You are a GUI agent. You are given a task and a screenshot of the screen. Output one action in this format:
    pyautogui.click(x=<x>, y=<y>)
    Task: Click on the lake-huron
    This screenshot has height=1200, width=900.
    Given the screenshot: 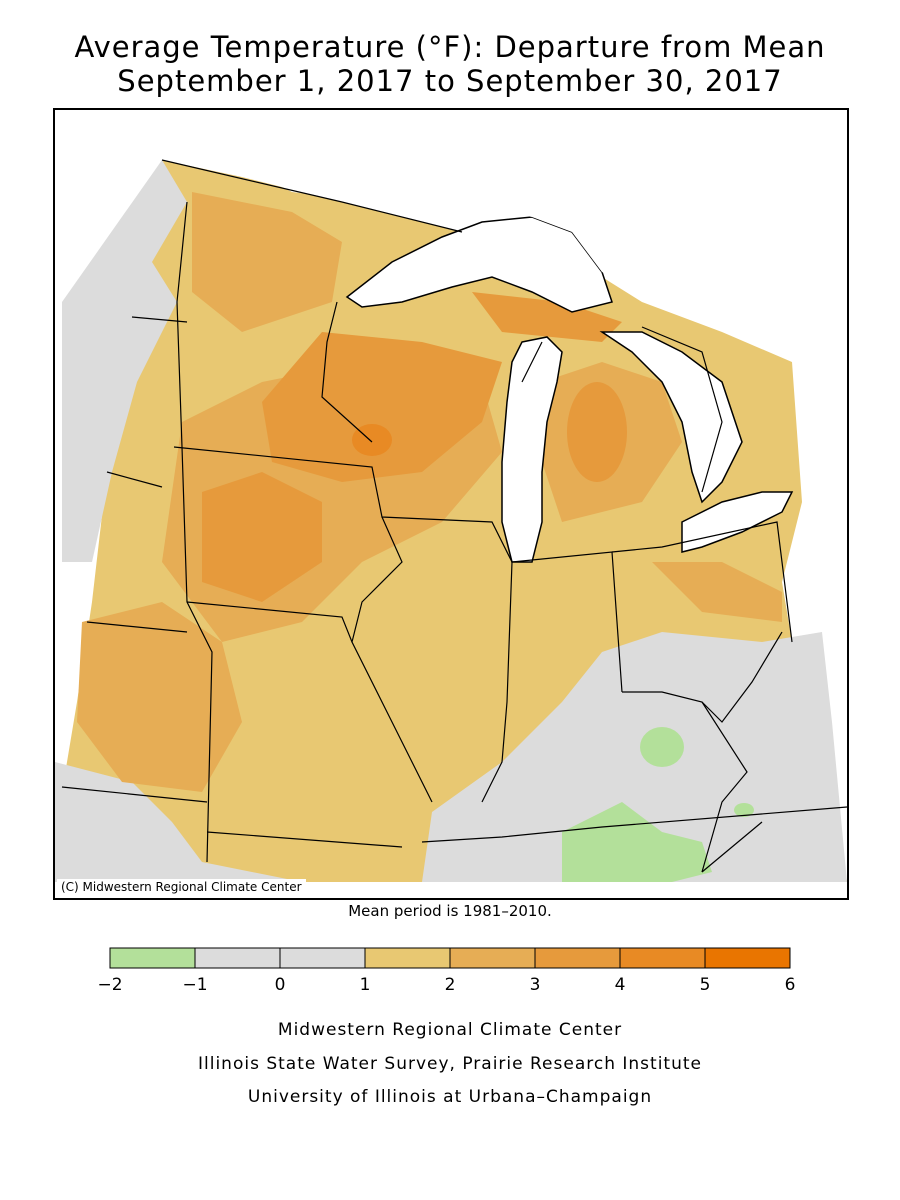 What is the action you would take?
    pyautogui.click(x=671, y=417)
    